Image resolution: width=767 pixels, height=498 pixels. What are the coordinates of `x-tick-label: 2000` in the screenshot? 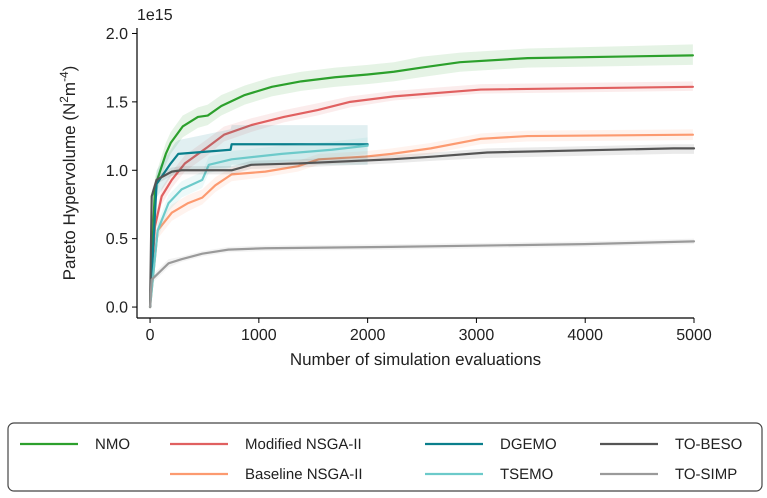 It's located at (368, 335).